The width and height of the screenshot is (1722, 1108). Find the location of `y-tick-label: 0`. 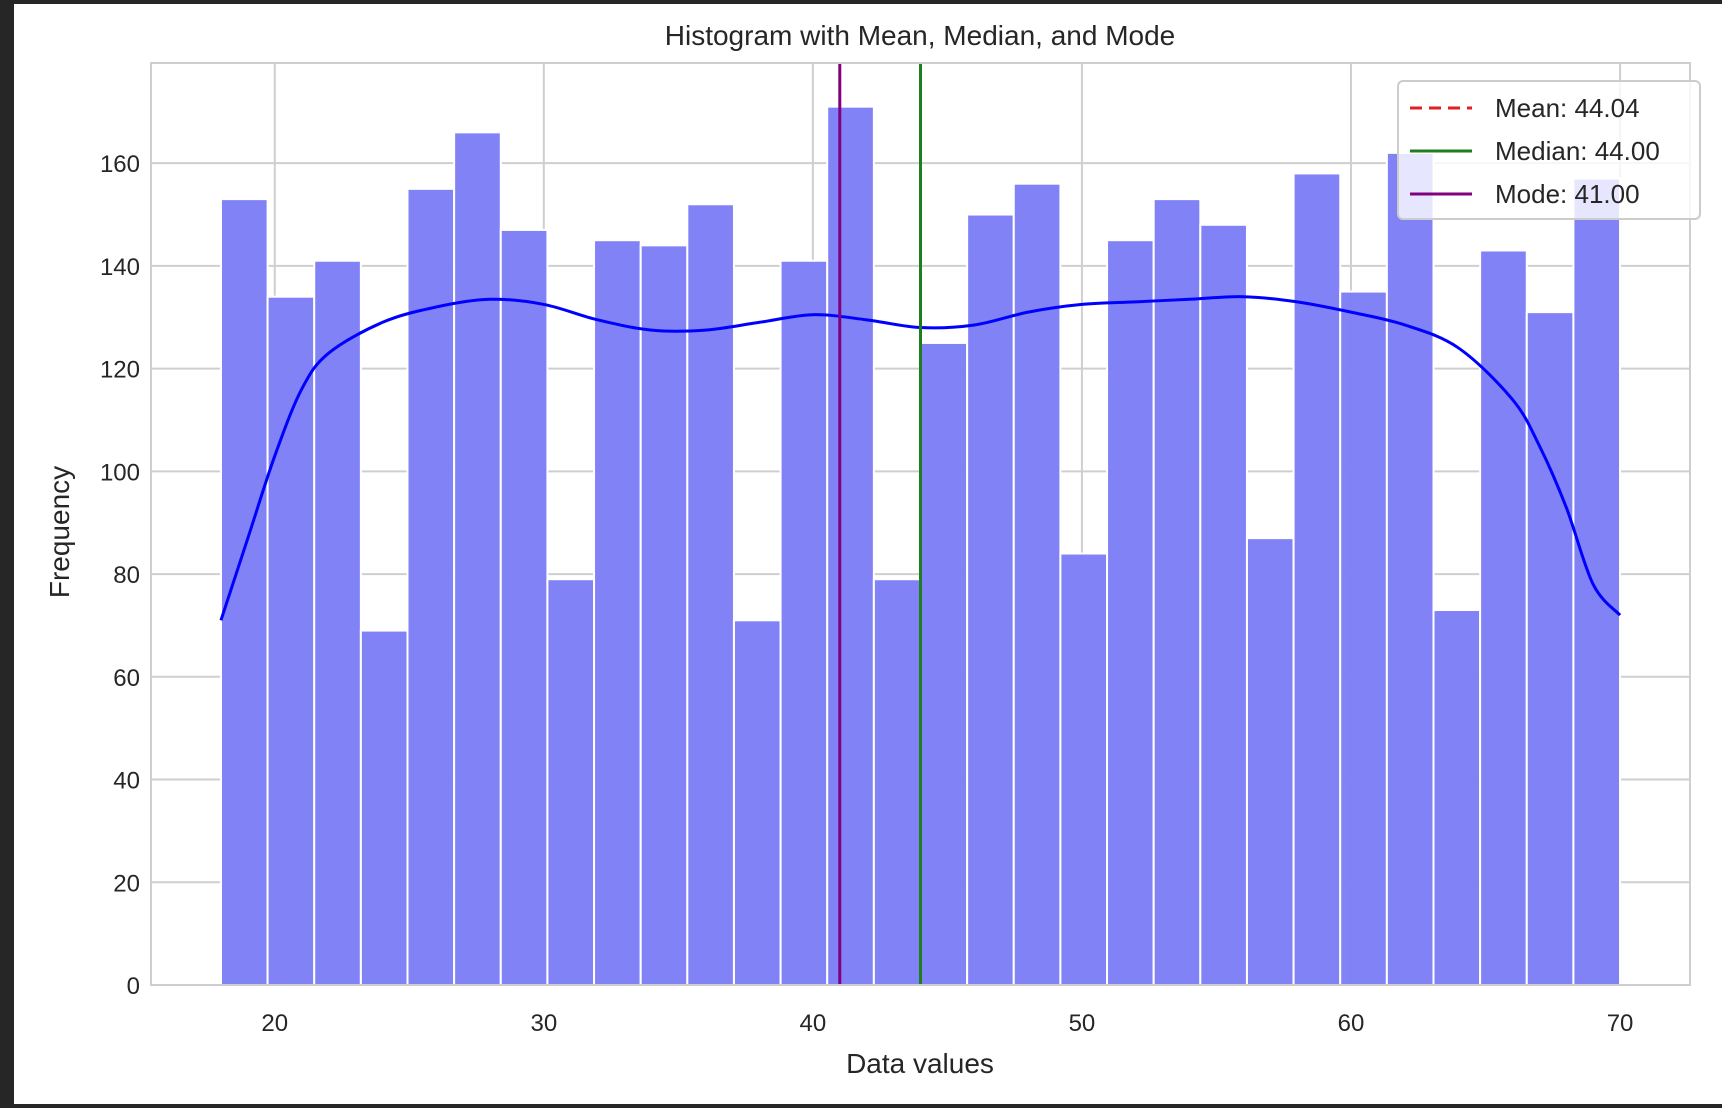

y-tick-label: 0 is located at coordinates (133, 986).